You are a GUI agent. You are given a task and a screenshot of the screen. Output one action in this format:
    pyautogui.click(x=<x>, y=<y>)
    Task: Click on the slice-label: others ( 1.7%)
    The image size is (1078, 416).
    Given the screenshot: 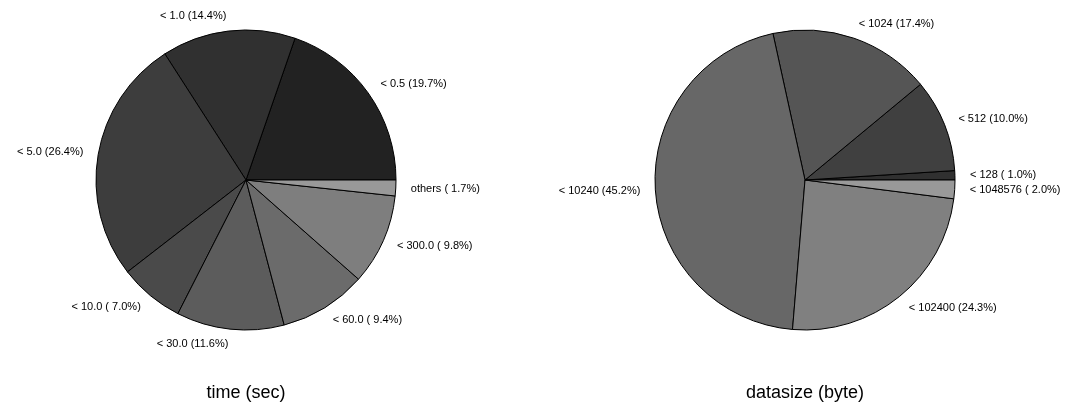 What is the action you would take?
    pyautogui.click(x=445, y=187)
    